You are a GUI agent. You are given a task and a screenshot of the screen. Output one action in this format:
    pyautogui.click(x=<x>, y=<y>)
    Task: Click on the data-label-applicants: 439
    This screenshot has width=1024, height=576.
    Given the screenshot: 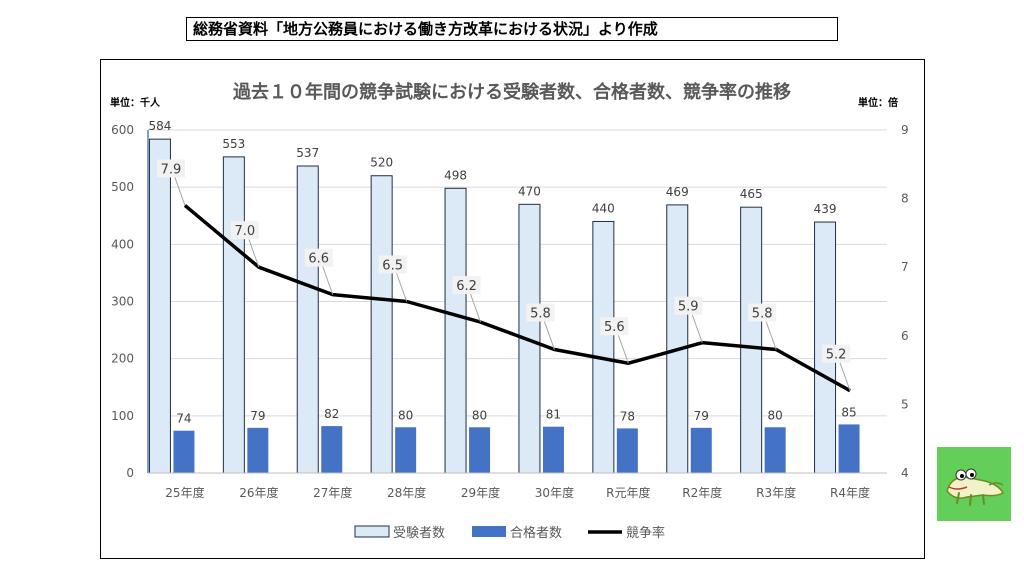 What is the action you would take?
    pyautogui.click(x=825, y=209)
    